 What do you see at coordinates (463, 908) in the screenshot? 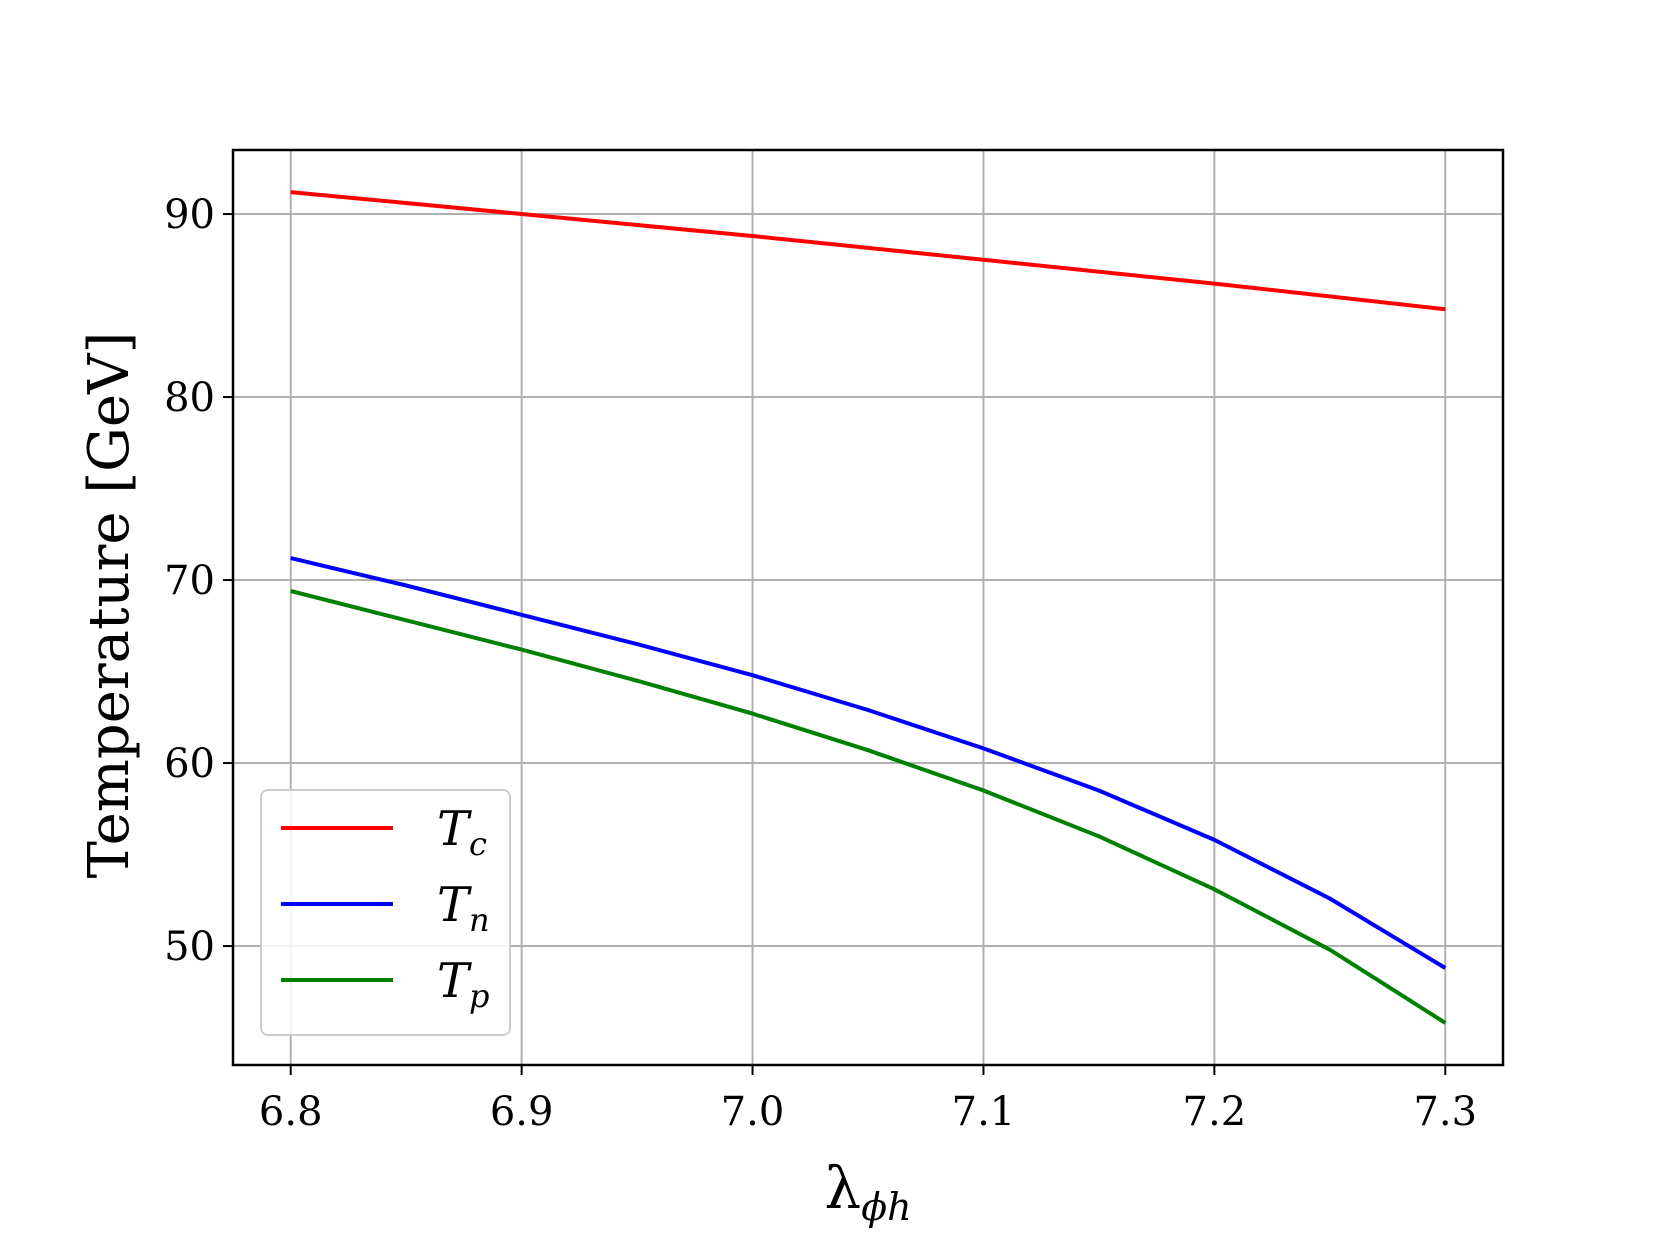
I see `legend-label-t-n: Tn` at bounding box center [463, 908].